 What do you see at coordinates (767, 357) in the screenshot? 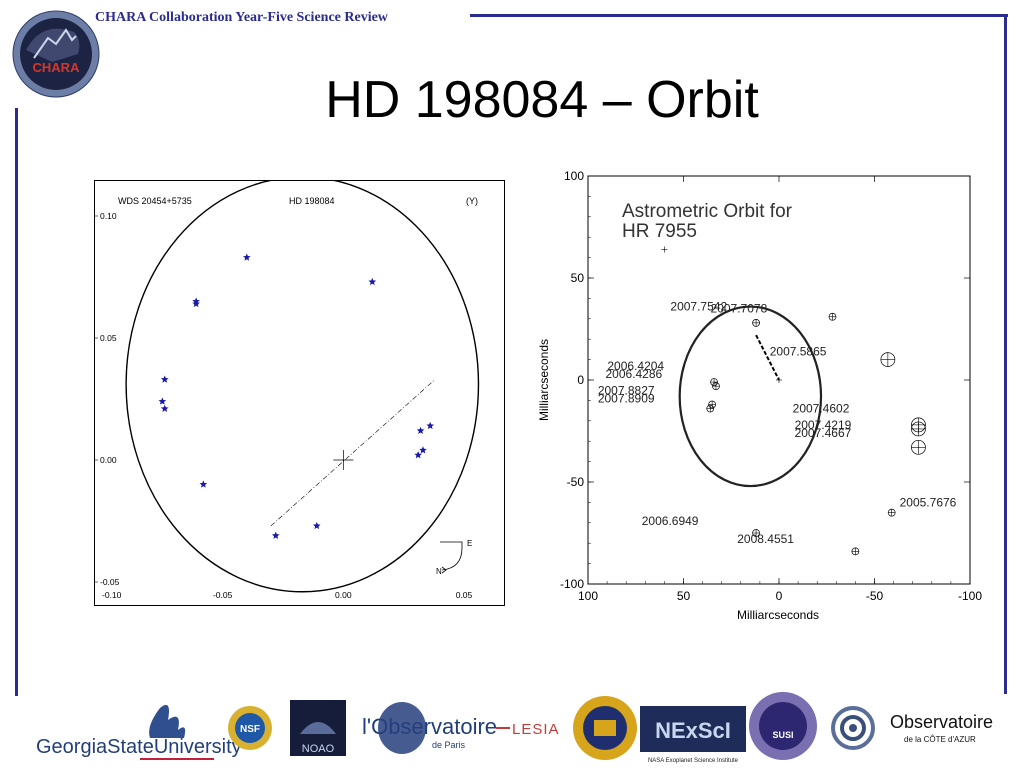
I see `periastron-line` at bounding box center [767, 357].